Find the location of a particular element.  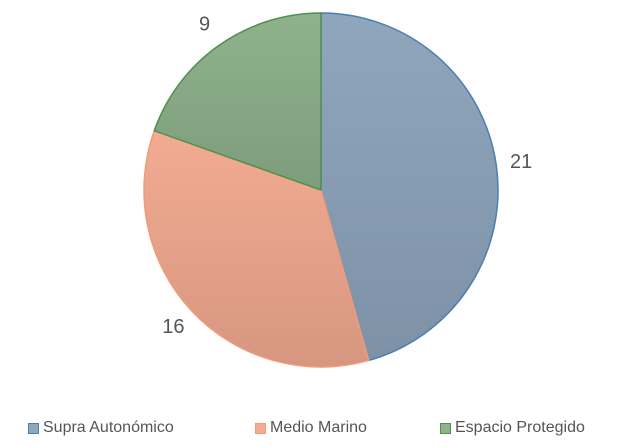

legend-label: Supra Autonómico is located at coordinates (108, 427).